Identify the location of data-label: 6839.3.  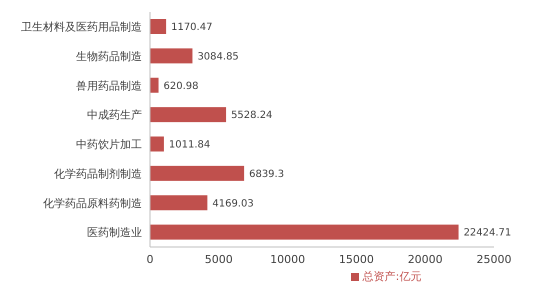
(266, 174).